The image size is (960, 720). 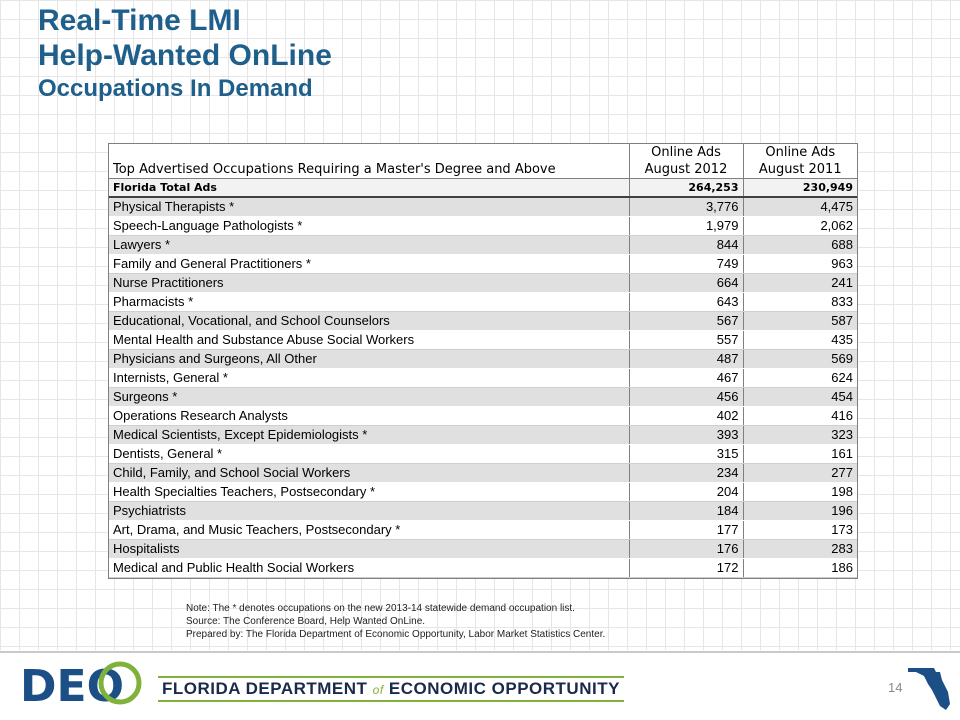 I want to click on ads-2012-cell: 176, so click(x=685, y=549).